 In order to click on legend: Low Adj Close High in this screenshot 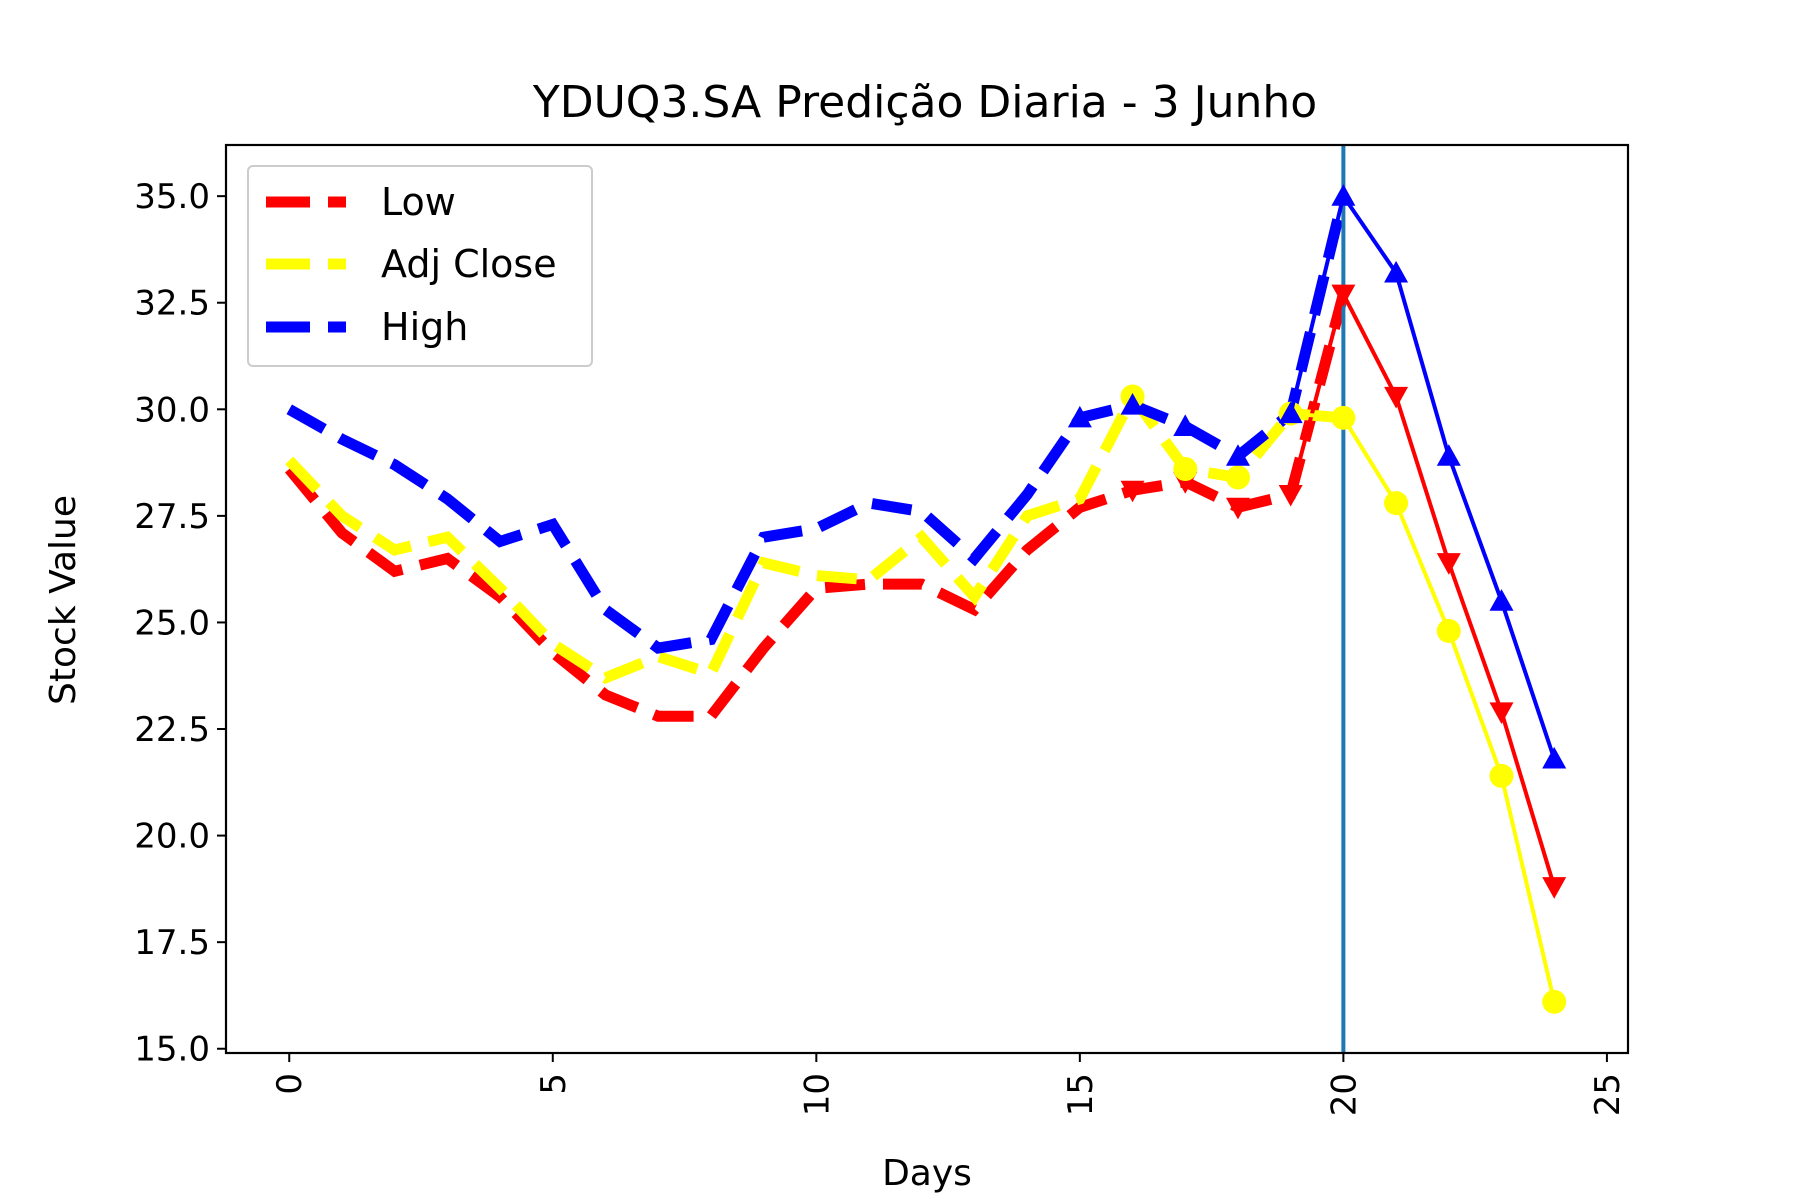, I will do `click(420, 266)`.